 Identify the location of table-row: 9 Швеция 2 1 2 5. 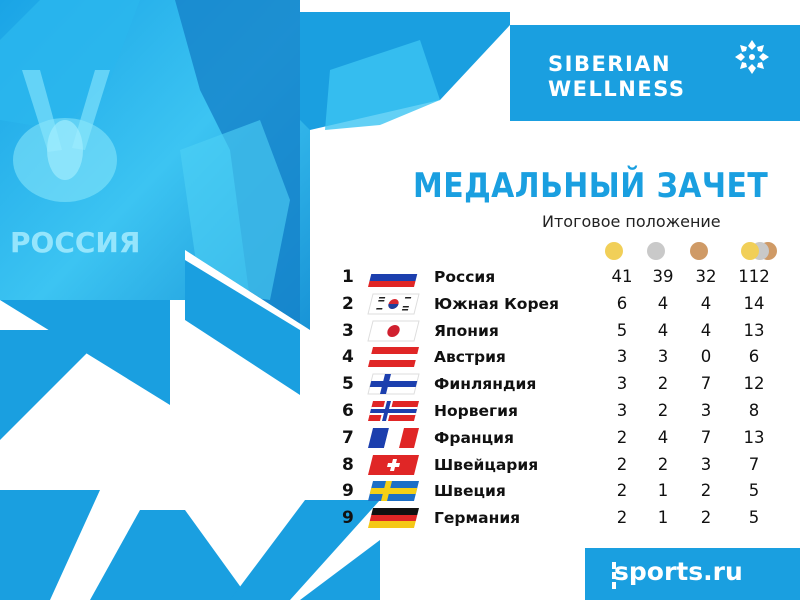
(560, 491).